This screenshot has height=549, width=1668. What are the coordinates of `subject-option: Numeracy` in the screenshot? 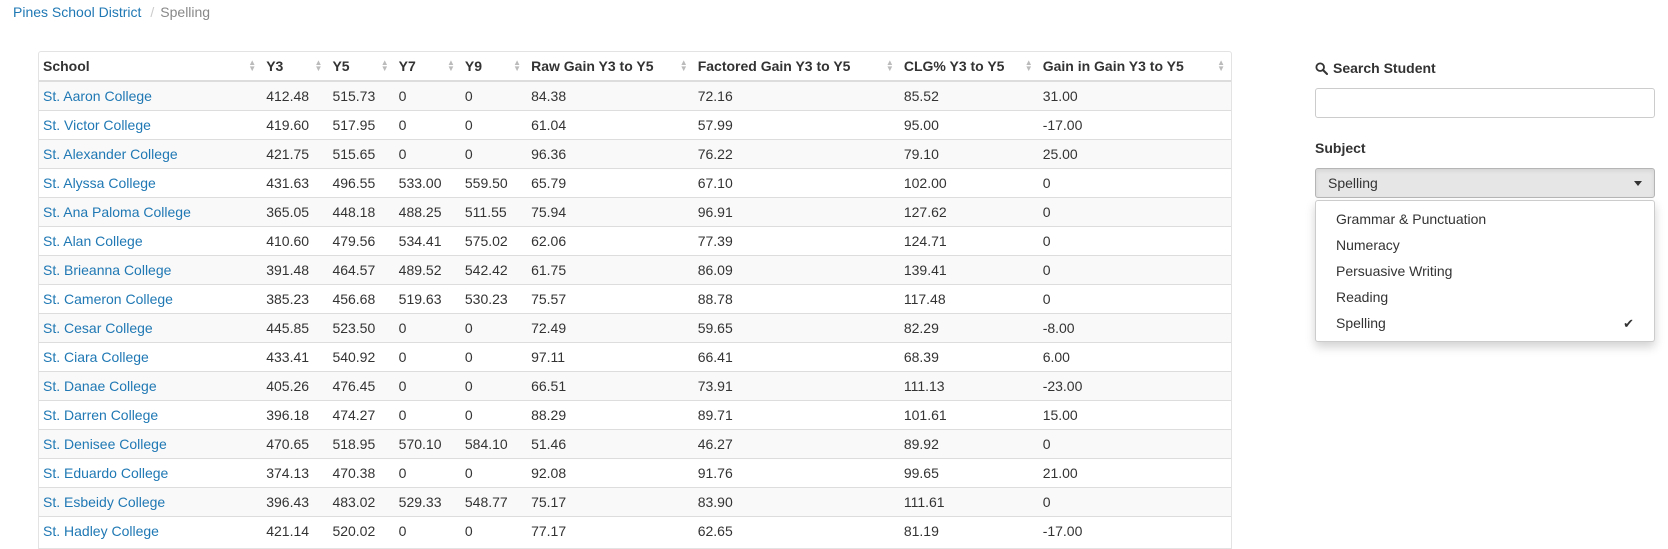 It's located at (1485, 245).